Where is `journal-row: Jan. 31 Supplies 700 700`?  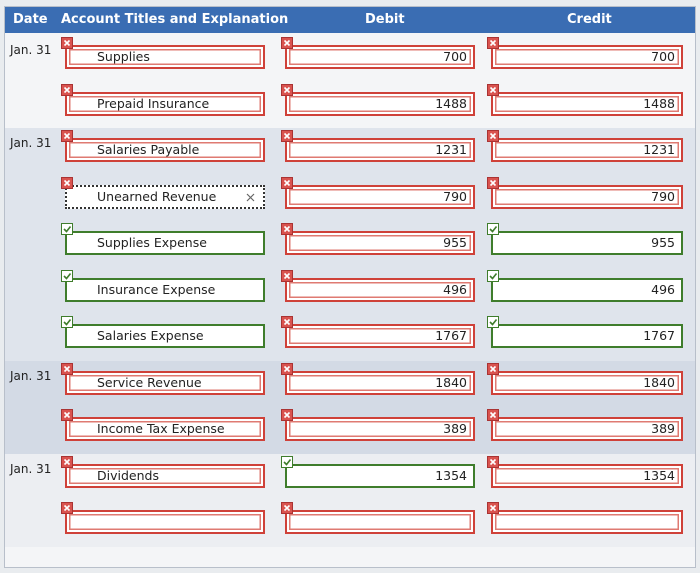
journal-row: Jan. 31 Supplies 700 700 is located at coordinates (350, 58).